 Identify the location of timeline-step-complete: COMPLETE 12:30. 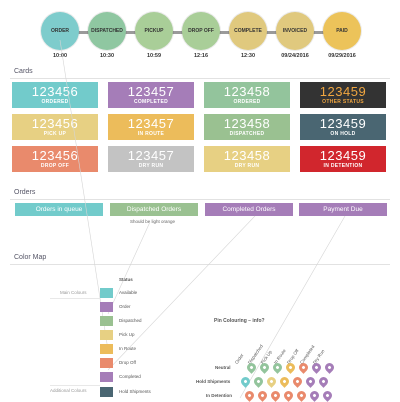
(248, 35).